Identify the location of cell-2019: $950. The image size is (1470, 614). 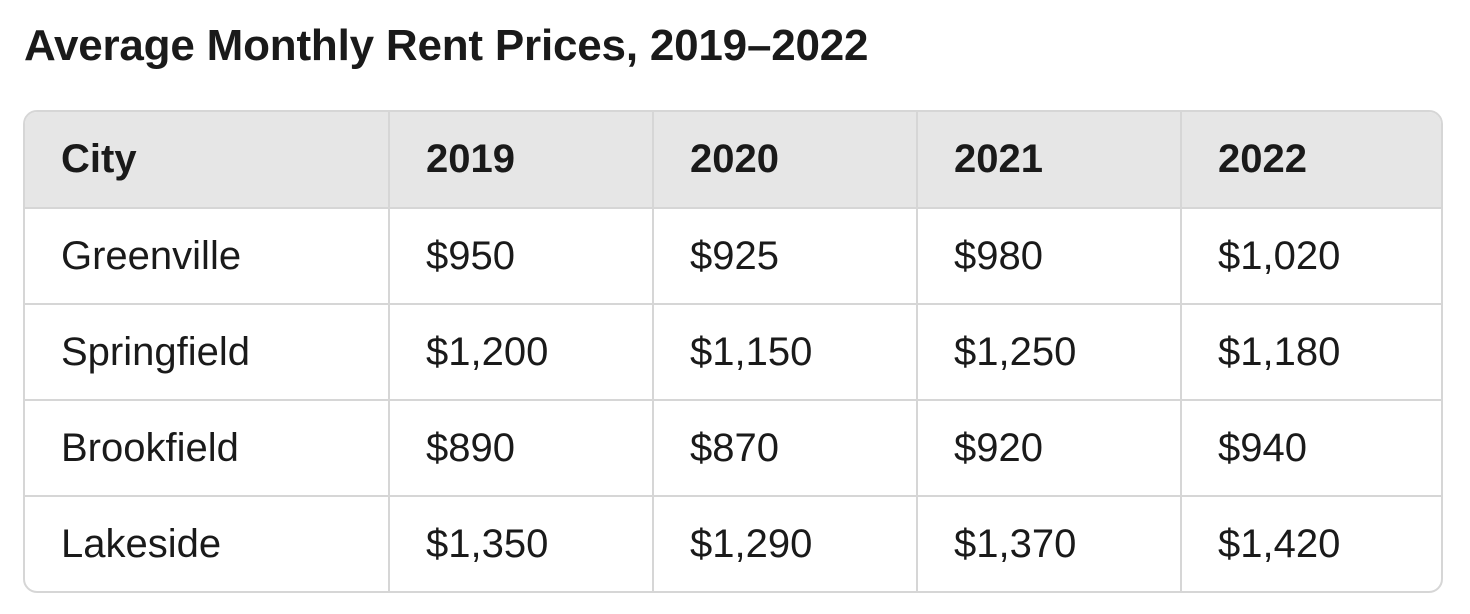
(521, 256).